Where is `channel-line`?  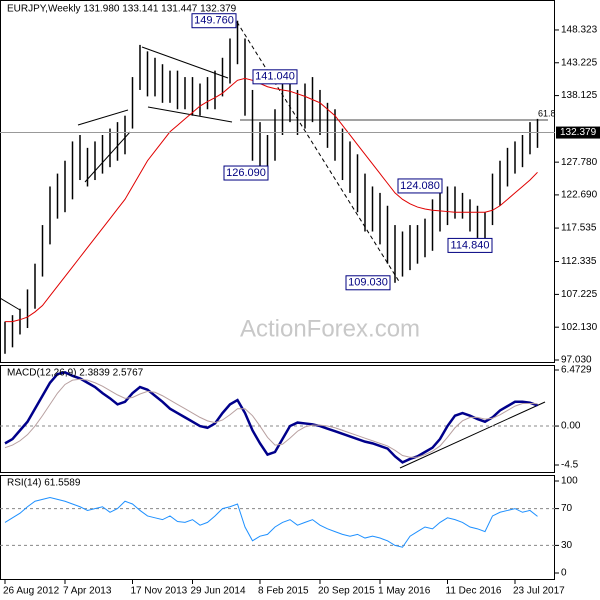 channel-line is located at coordinates (185, 62).